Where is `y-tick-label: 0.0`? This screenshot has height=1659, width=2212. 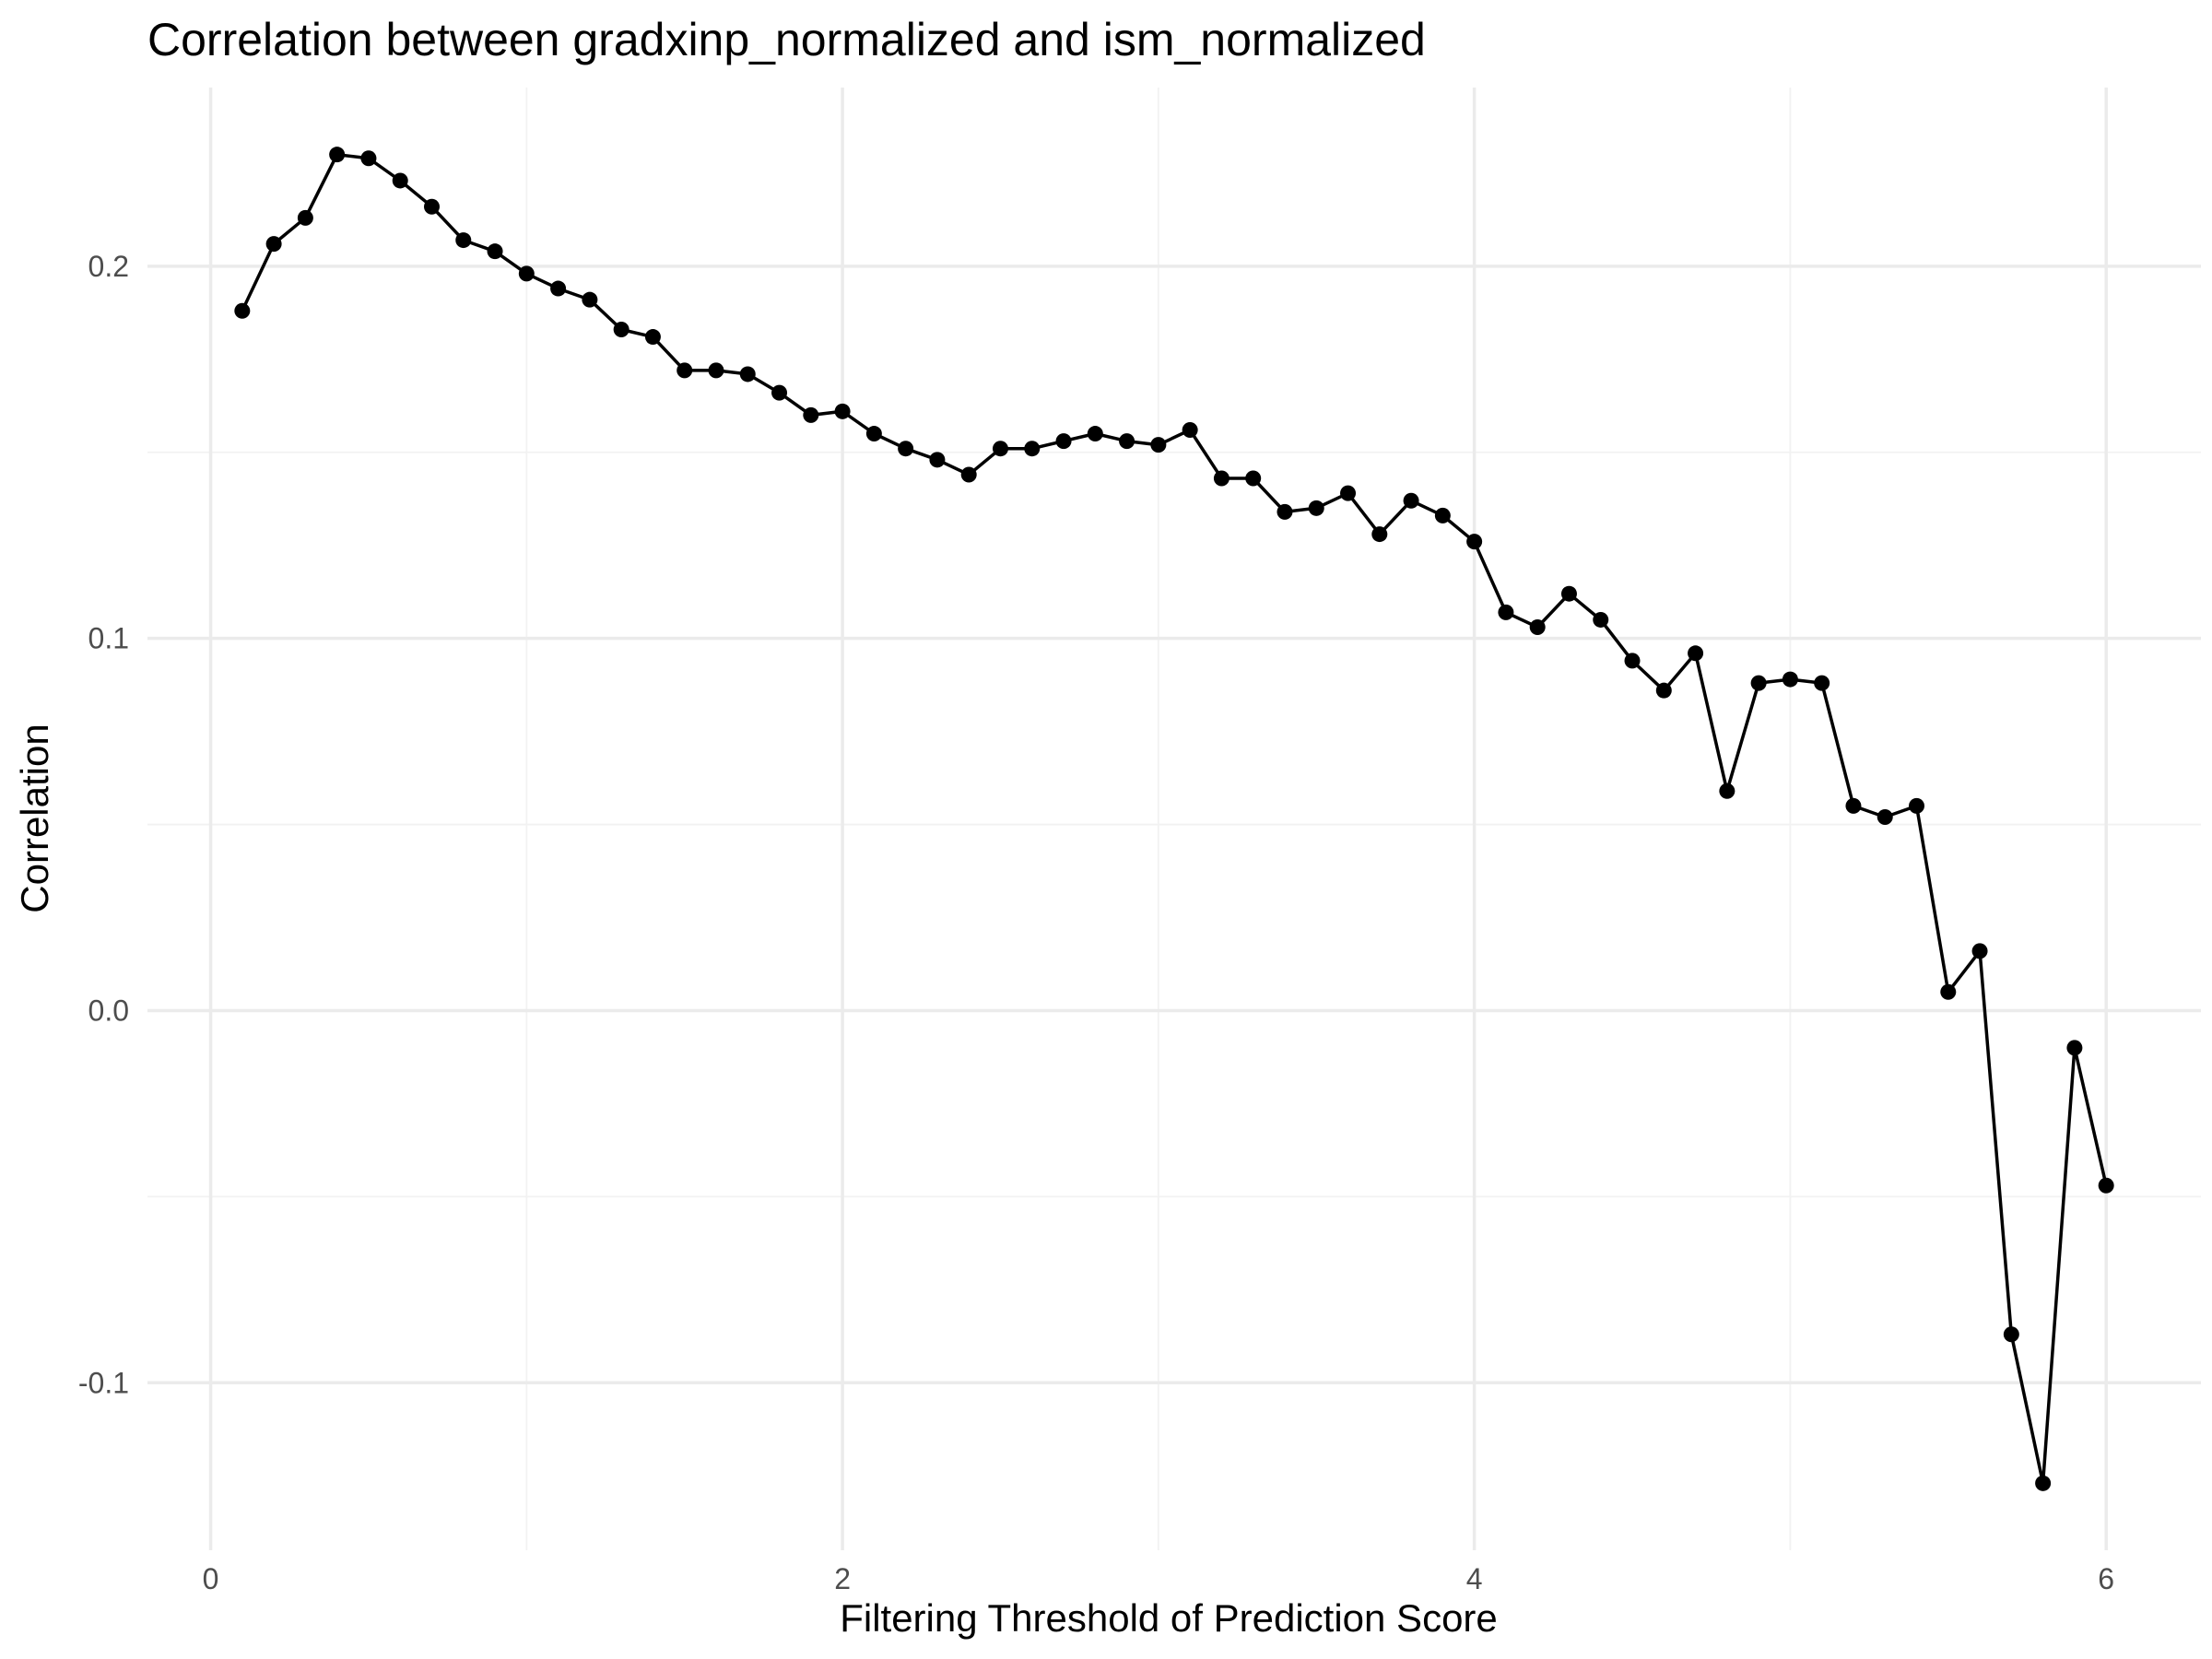 y-tick-label: 0.0 is located at coordinates (108, 1010).